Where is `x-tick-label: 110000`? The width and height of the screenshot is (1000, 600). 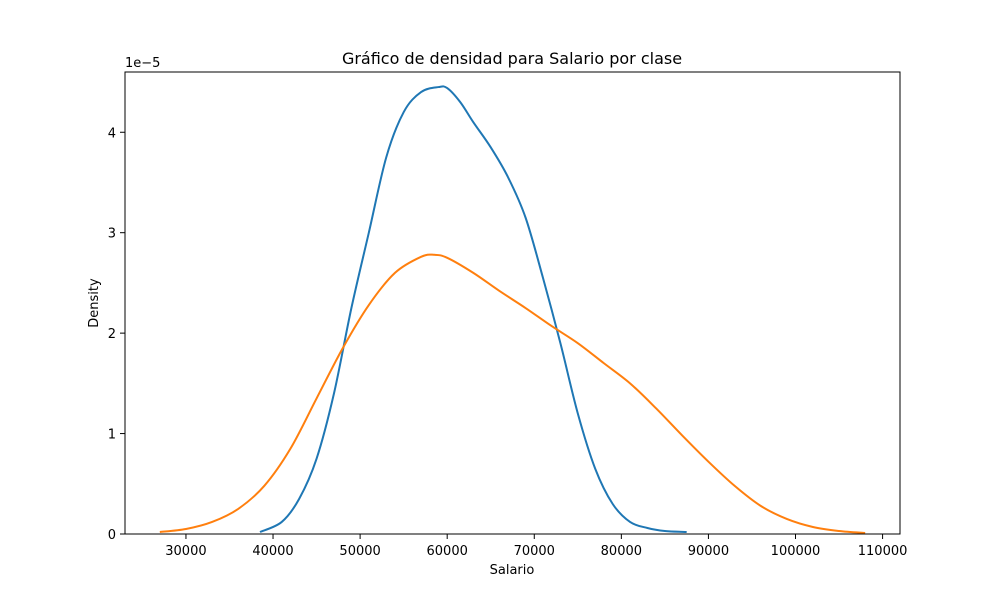
x-tick-label: 110000 is located at coordinates (883, 551).